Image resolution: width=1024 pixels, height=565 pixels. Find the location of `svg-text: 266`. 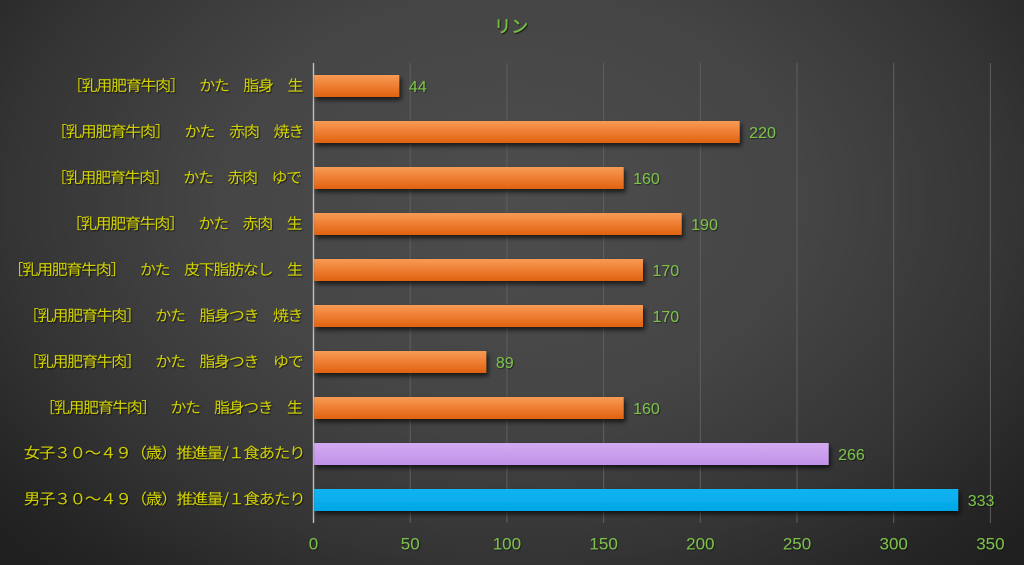

svg-text: 266 is located at coordinates (851, 455).